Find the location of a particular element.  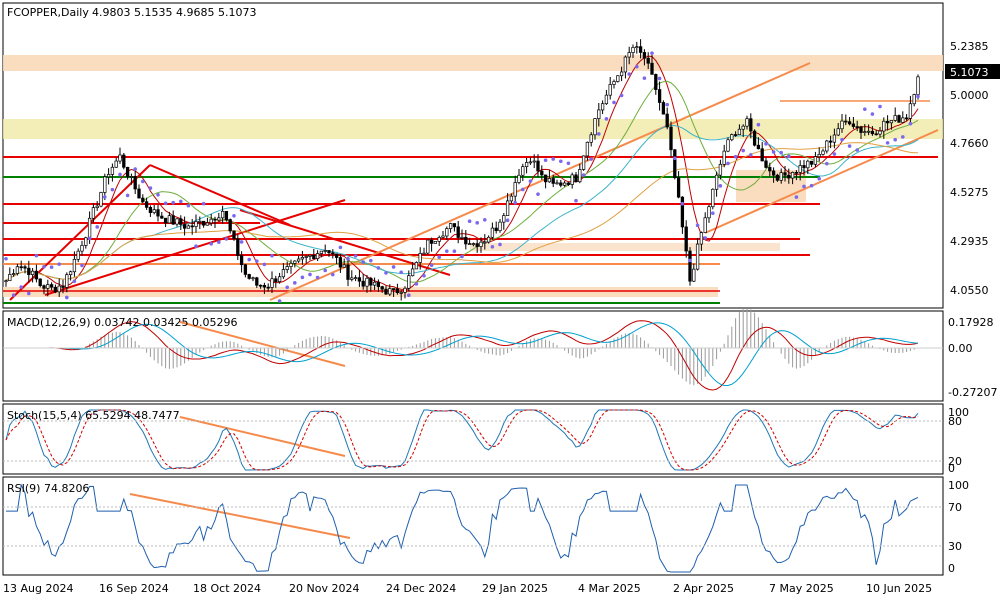

macd-tick-bottom: -0.27207 is located at coordinates (972, 392).